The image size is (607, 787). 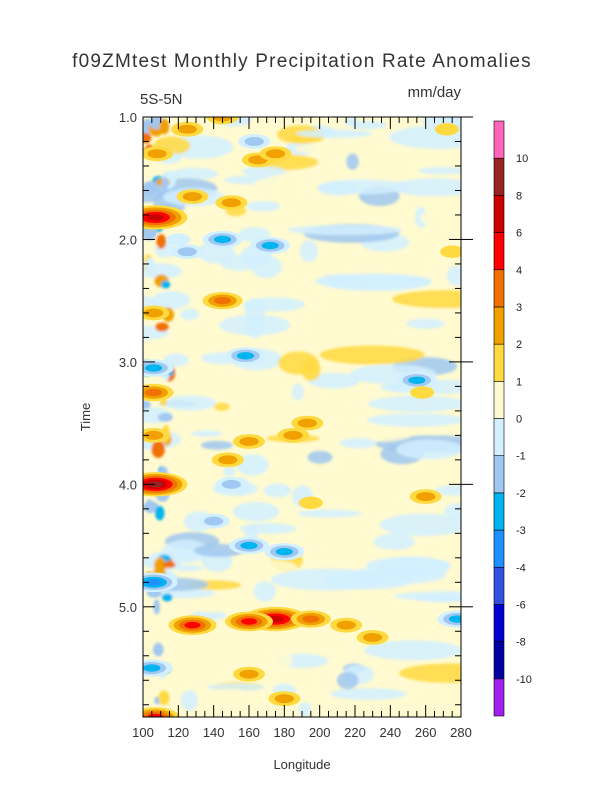 I want to click on colorbar-label: 2, so click(x=519, y=345).